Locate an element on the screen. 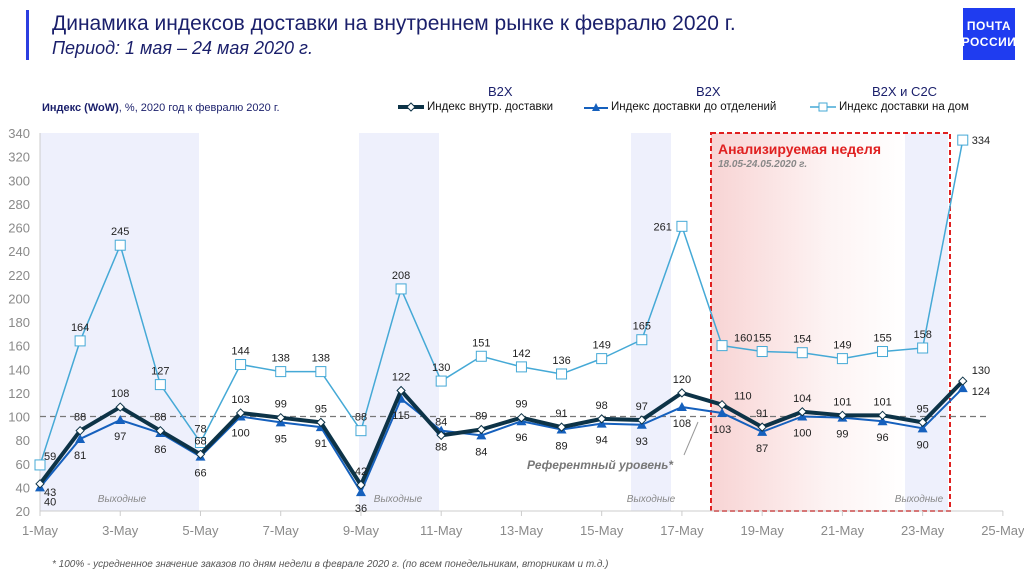 The width and height of the screenshot is (1024, 576). x-tick-label: 3-May is located at coordinates (120, 530).